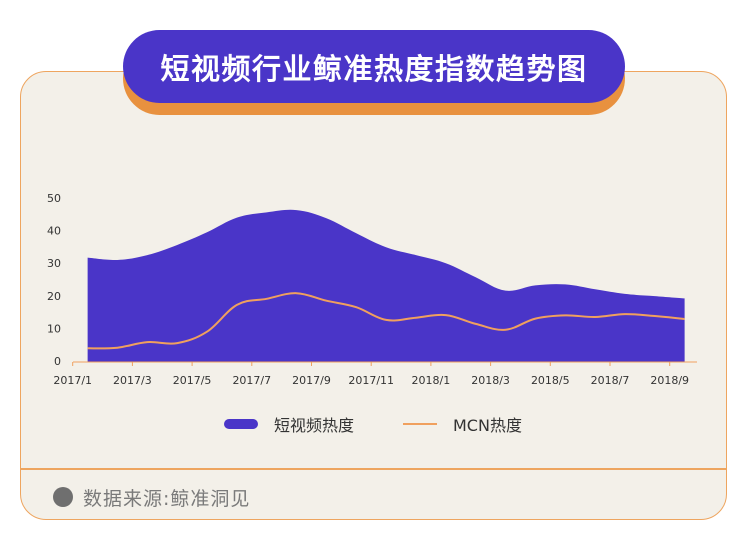 The height and width of the screenshot is (546, 750). What do you see at coordinates (373, 469) in the screenshot?
I see `footer-divider` at bounding box center [373, 469].